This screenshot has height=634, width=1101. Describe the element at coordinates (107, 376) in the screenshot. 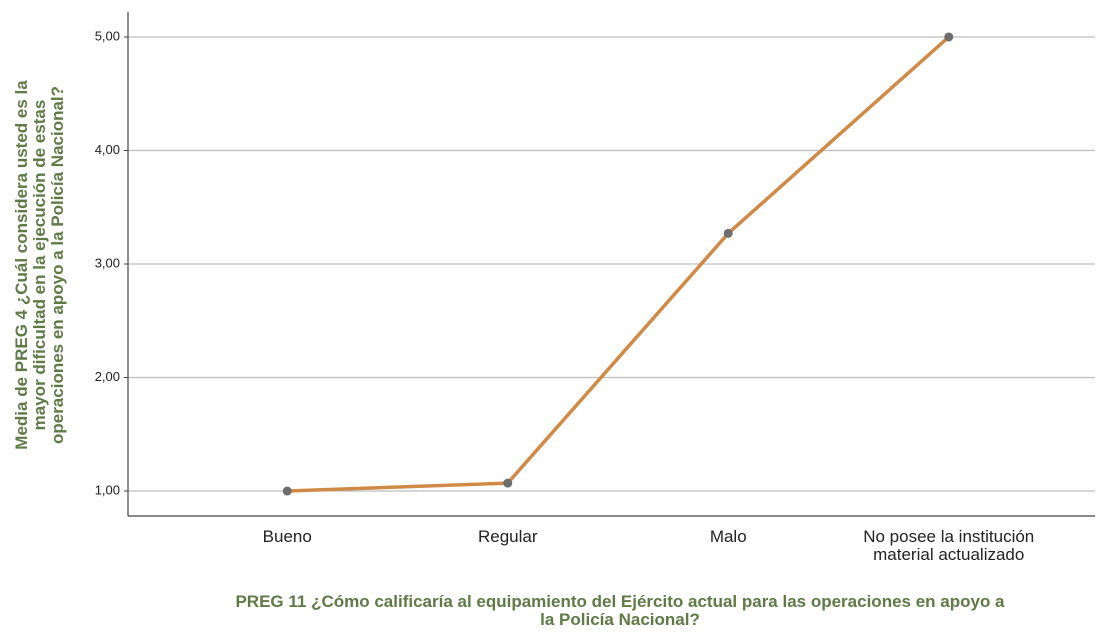

I see `y-tick-label: 2,00` at that location.